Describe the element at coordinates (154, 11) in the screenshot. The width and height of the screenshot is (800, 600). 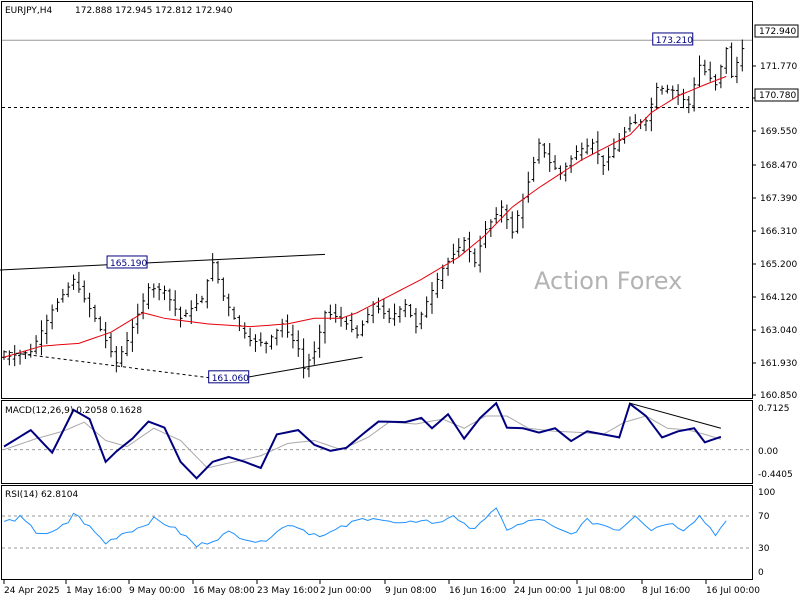
I see `ohlc-readout: 172.888 172.945 172.812 172.940` at that location.